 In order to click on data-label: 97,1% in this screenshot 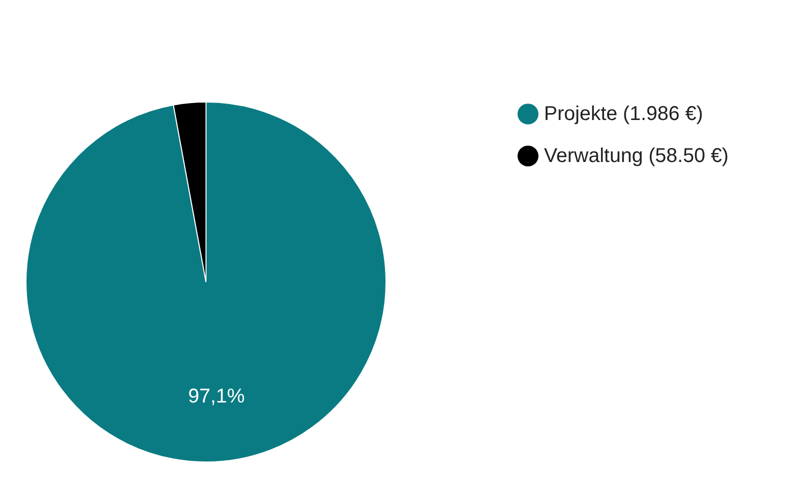, I will do `click(217, 397)`.